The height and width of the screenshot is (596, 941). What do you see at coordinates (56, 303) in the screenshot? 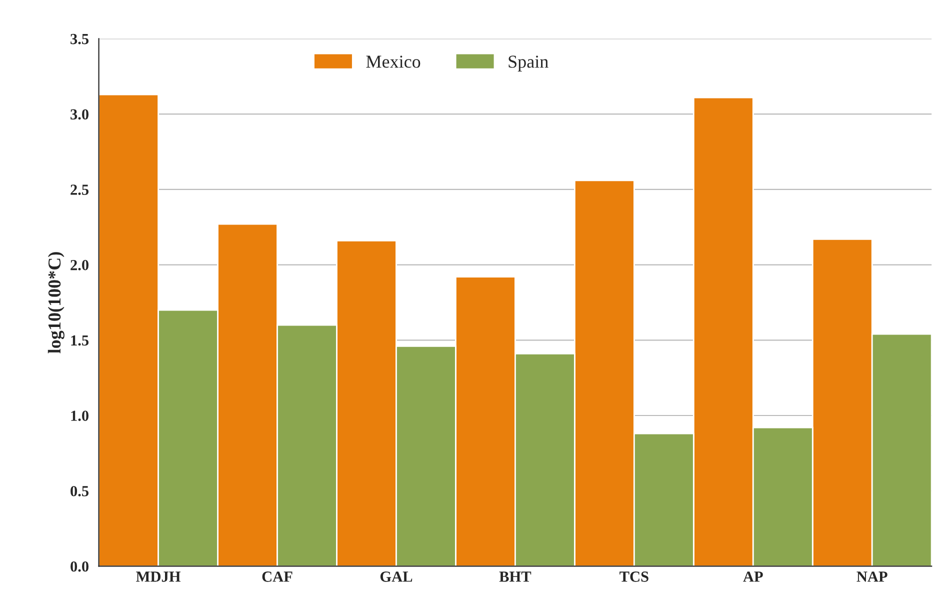
I see `y-axis-title: log10(100*C)` at bounding box center [56, 303].